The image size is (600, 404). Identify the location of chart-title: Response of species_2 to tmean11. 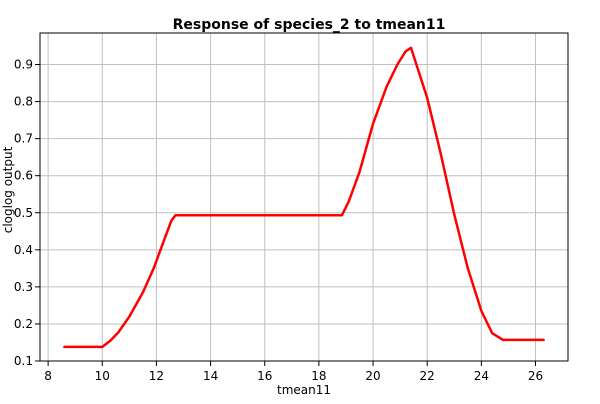
(309, 25).